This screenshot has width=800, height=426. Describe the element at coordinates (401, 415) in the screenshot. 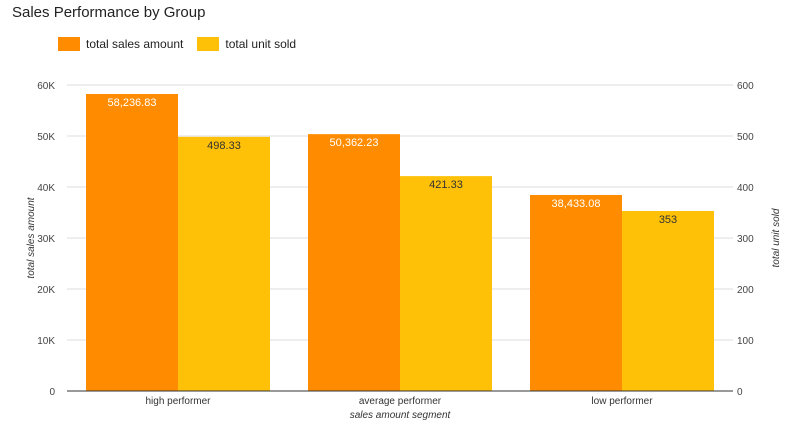

I see `x-axis-title: sales amount segment` at that location.